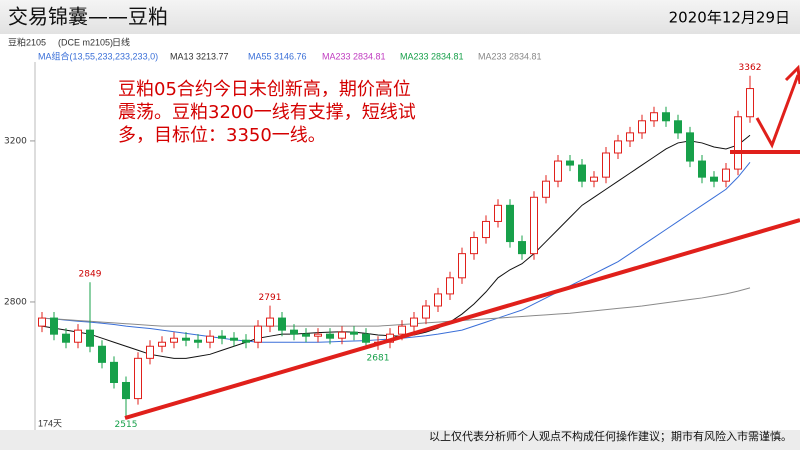  What do you see at coordinates (378, 358) in the screenshot?
I see `low-label: 2681` at bounding box center [378, 358].